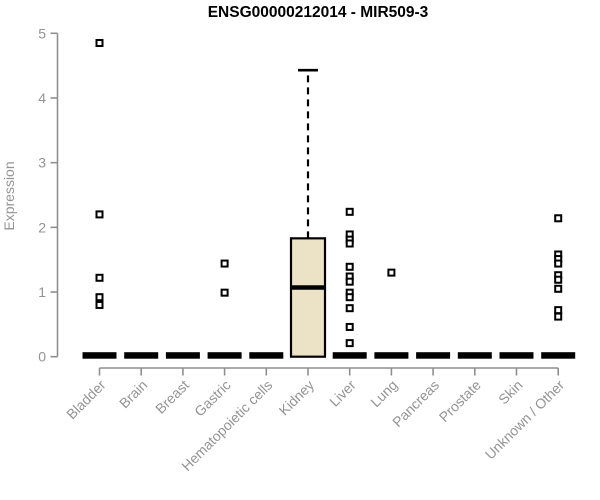  What do you see at coordinates (383, 393) in the screenshot?
I see `x-category-label: Lung` at bounding box center [383, 393].